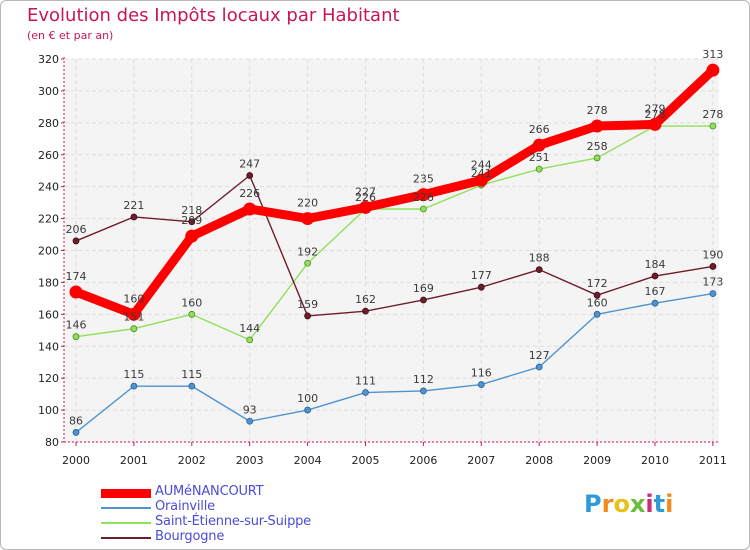 The height and width of the screenshot is (550, 750). Describe the element at coordinates (539, 355) in the screenshot. I see `data-label: 127` at that location.